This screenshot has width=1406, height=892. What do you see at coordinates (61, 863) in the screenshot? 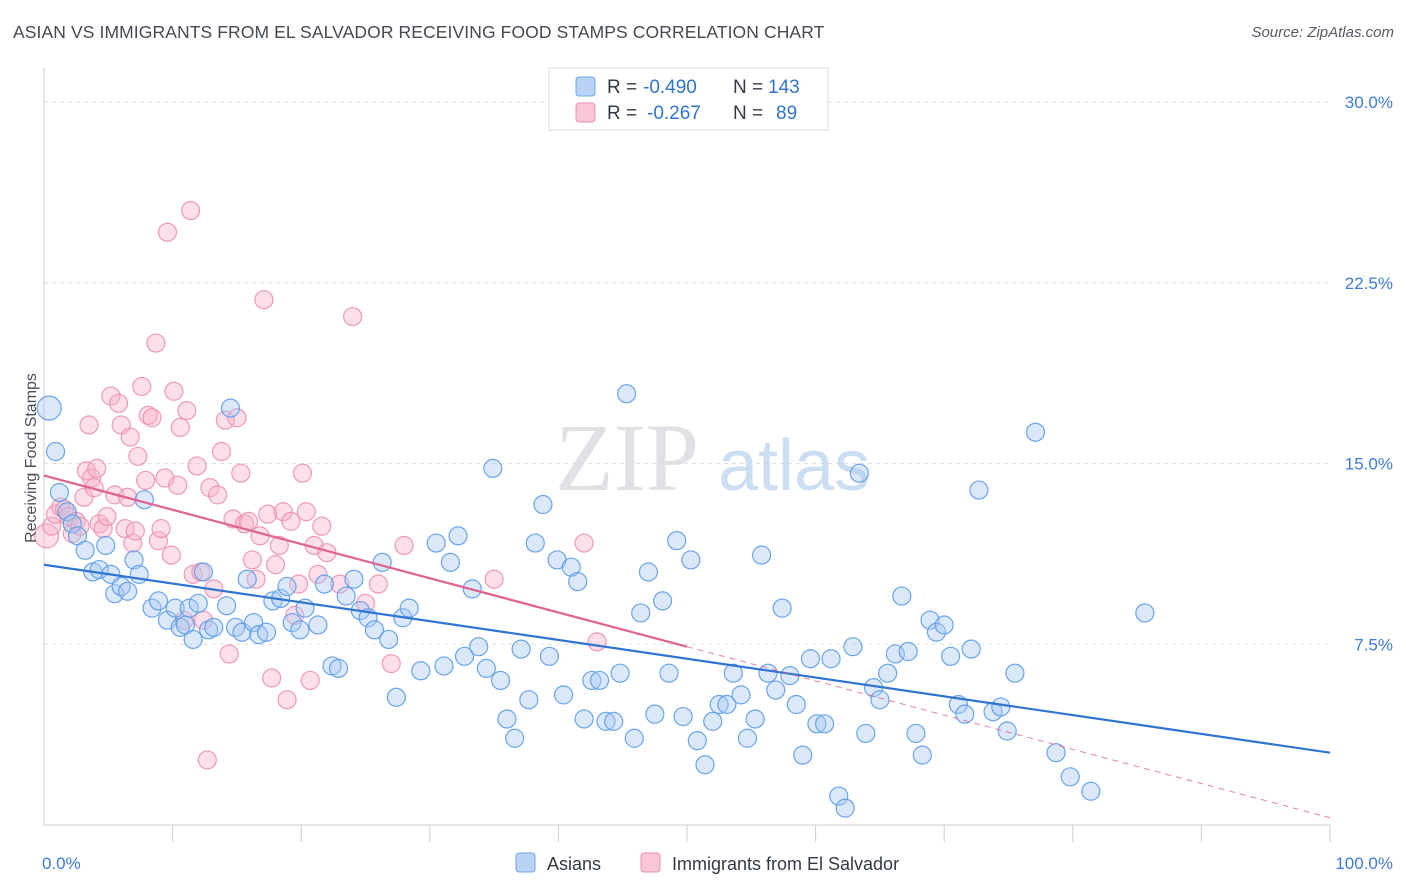
I see `x-tick-label: 0.0%` at bounding box center [61, 863].